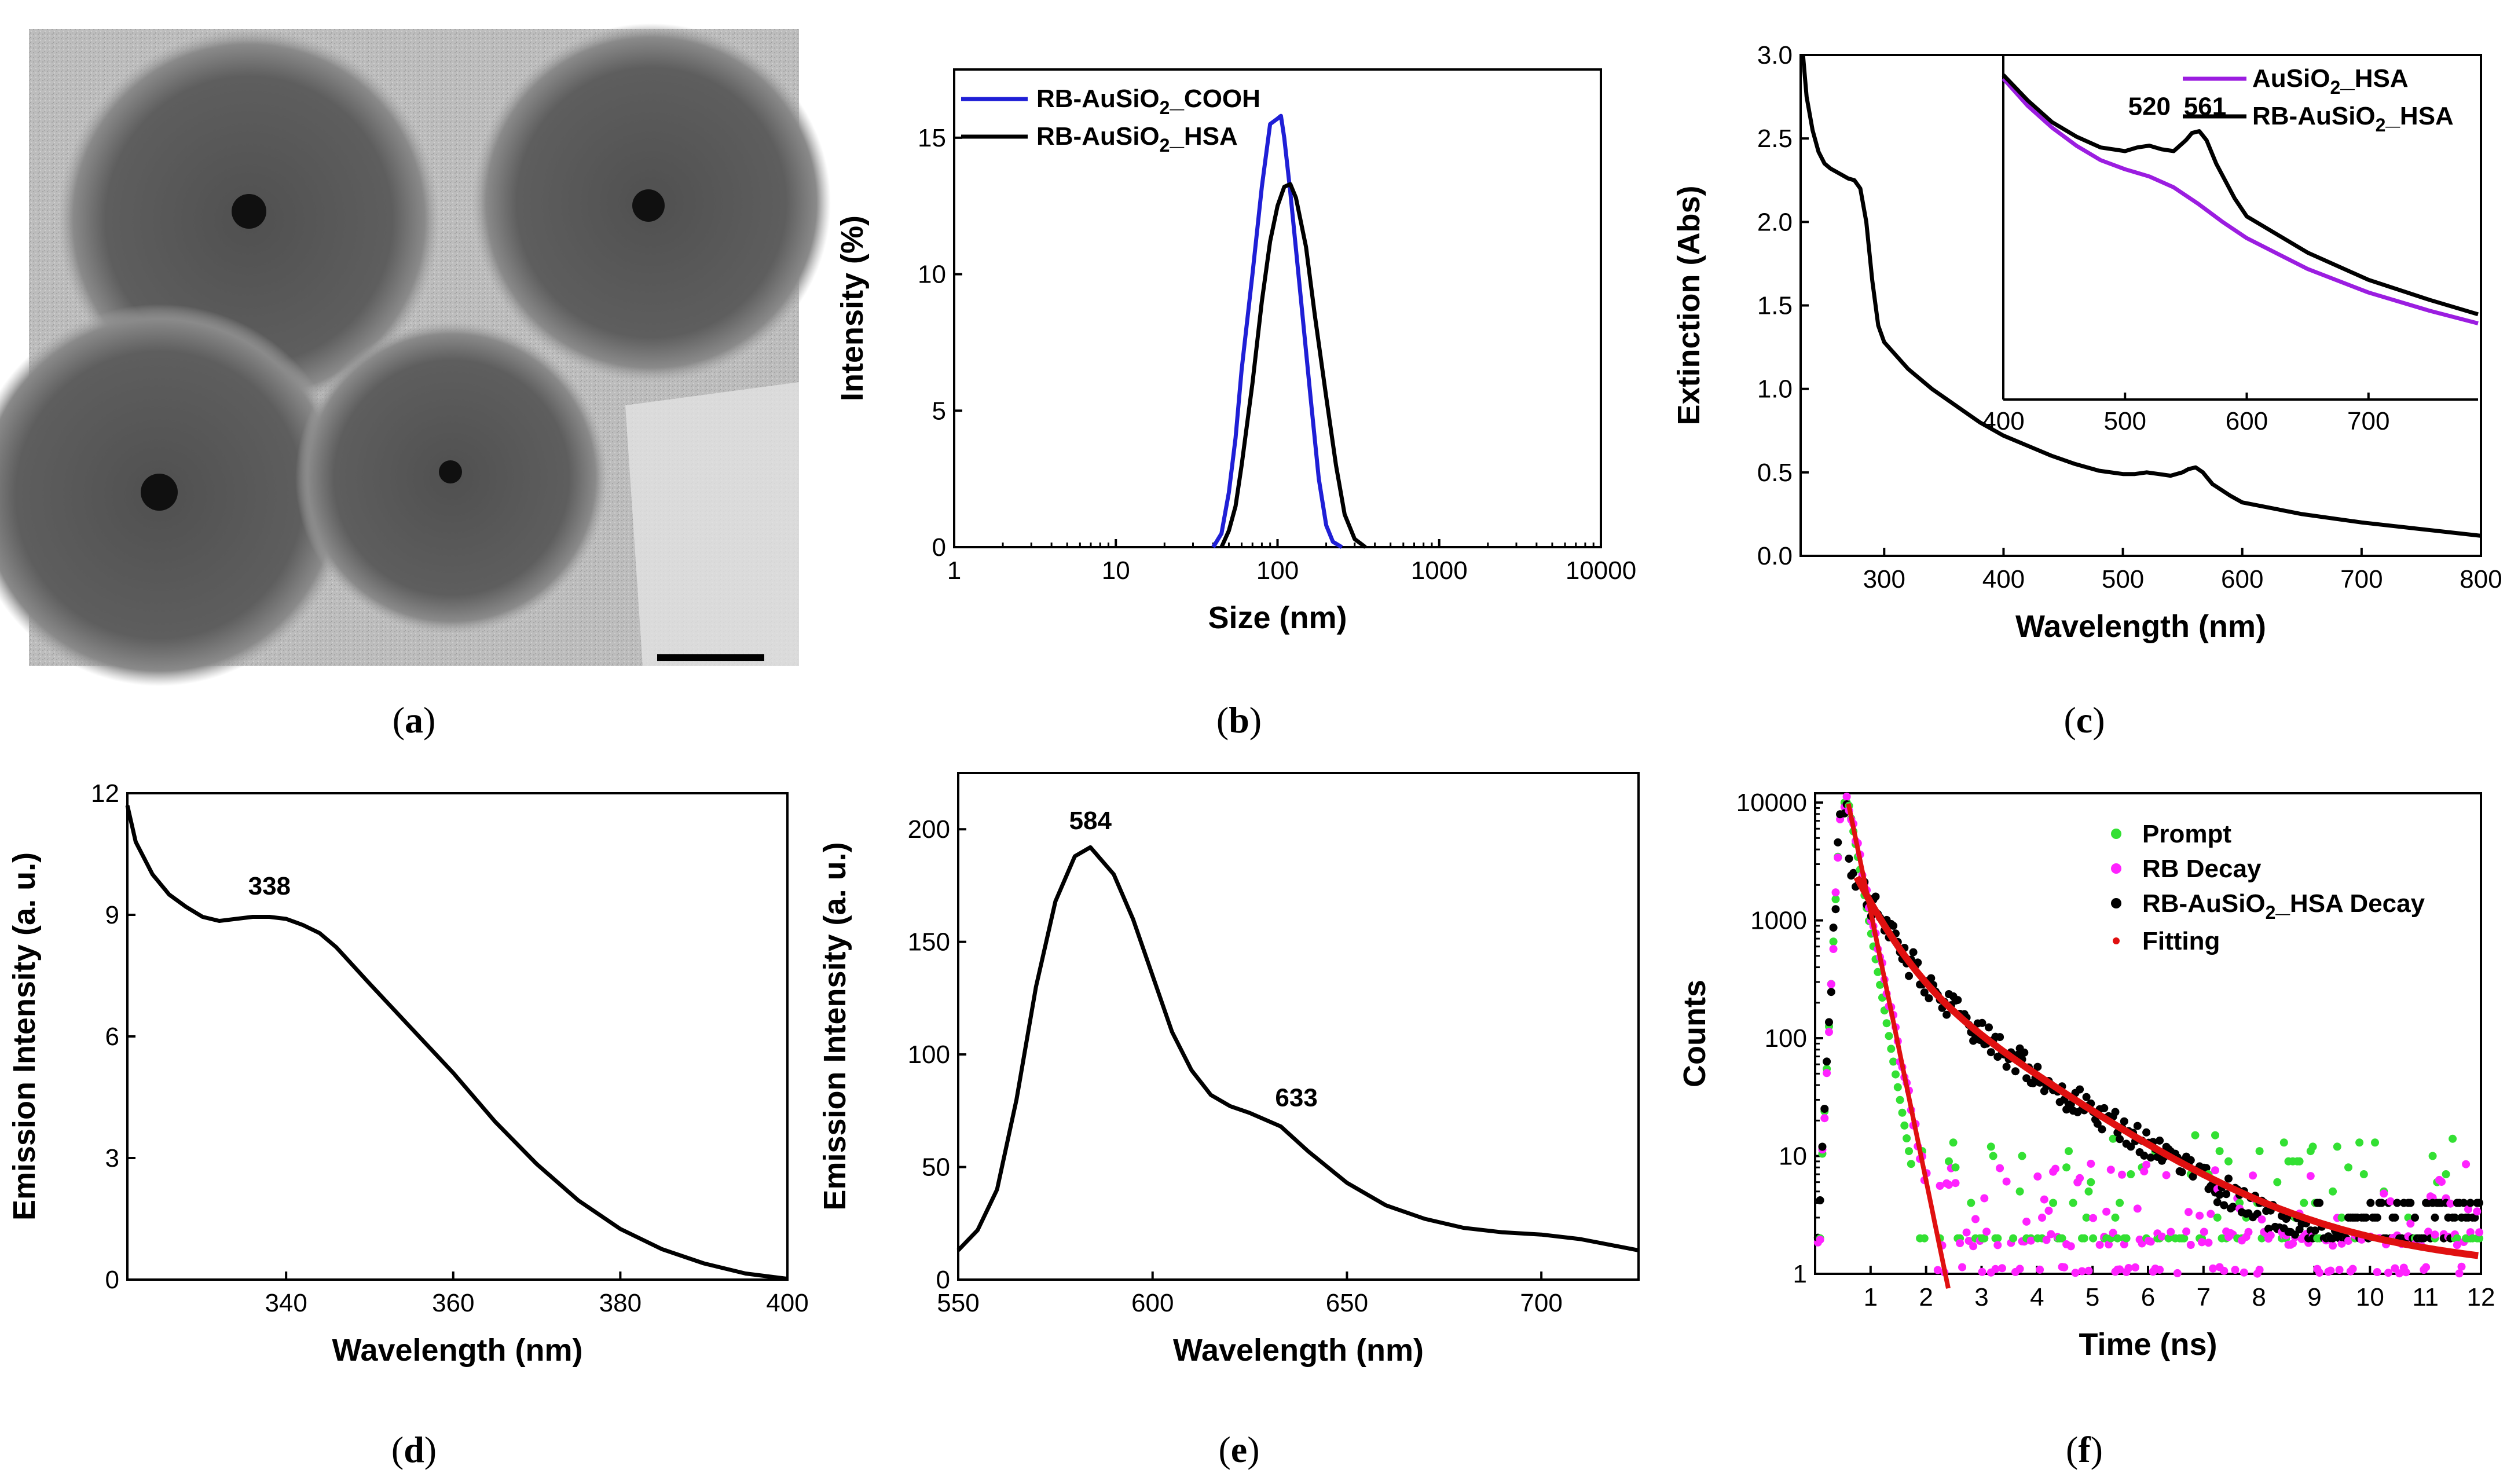 The height and width of the screenshot is (1484, 2518). I want to click on x-tick-label: 10, so click(2370, 1297).